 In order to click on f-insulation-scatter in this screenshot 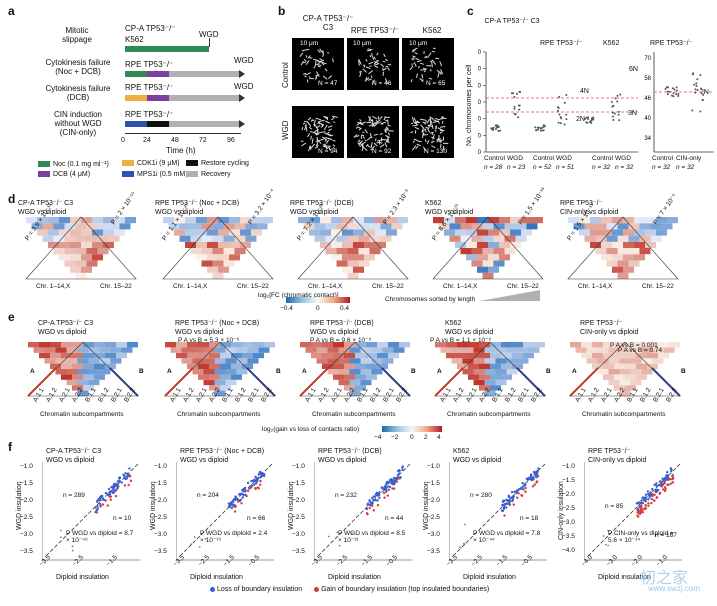, I will do `click(91, 511)`.